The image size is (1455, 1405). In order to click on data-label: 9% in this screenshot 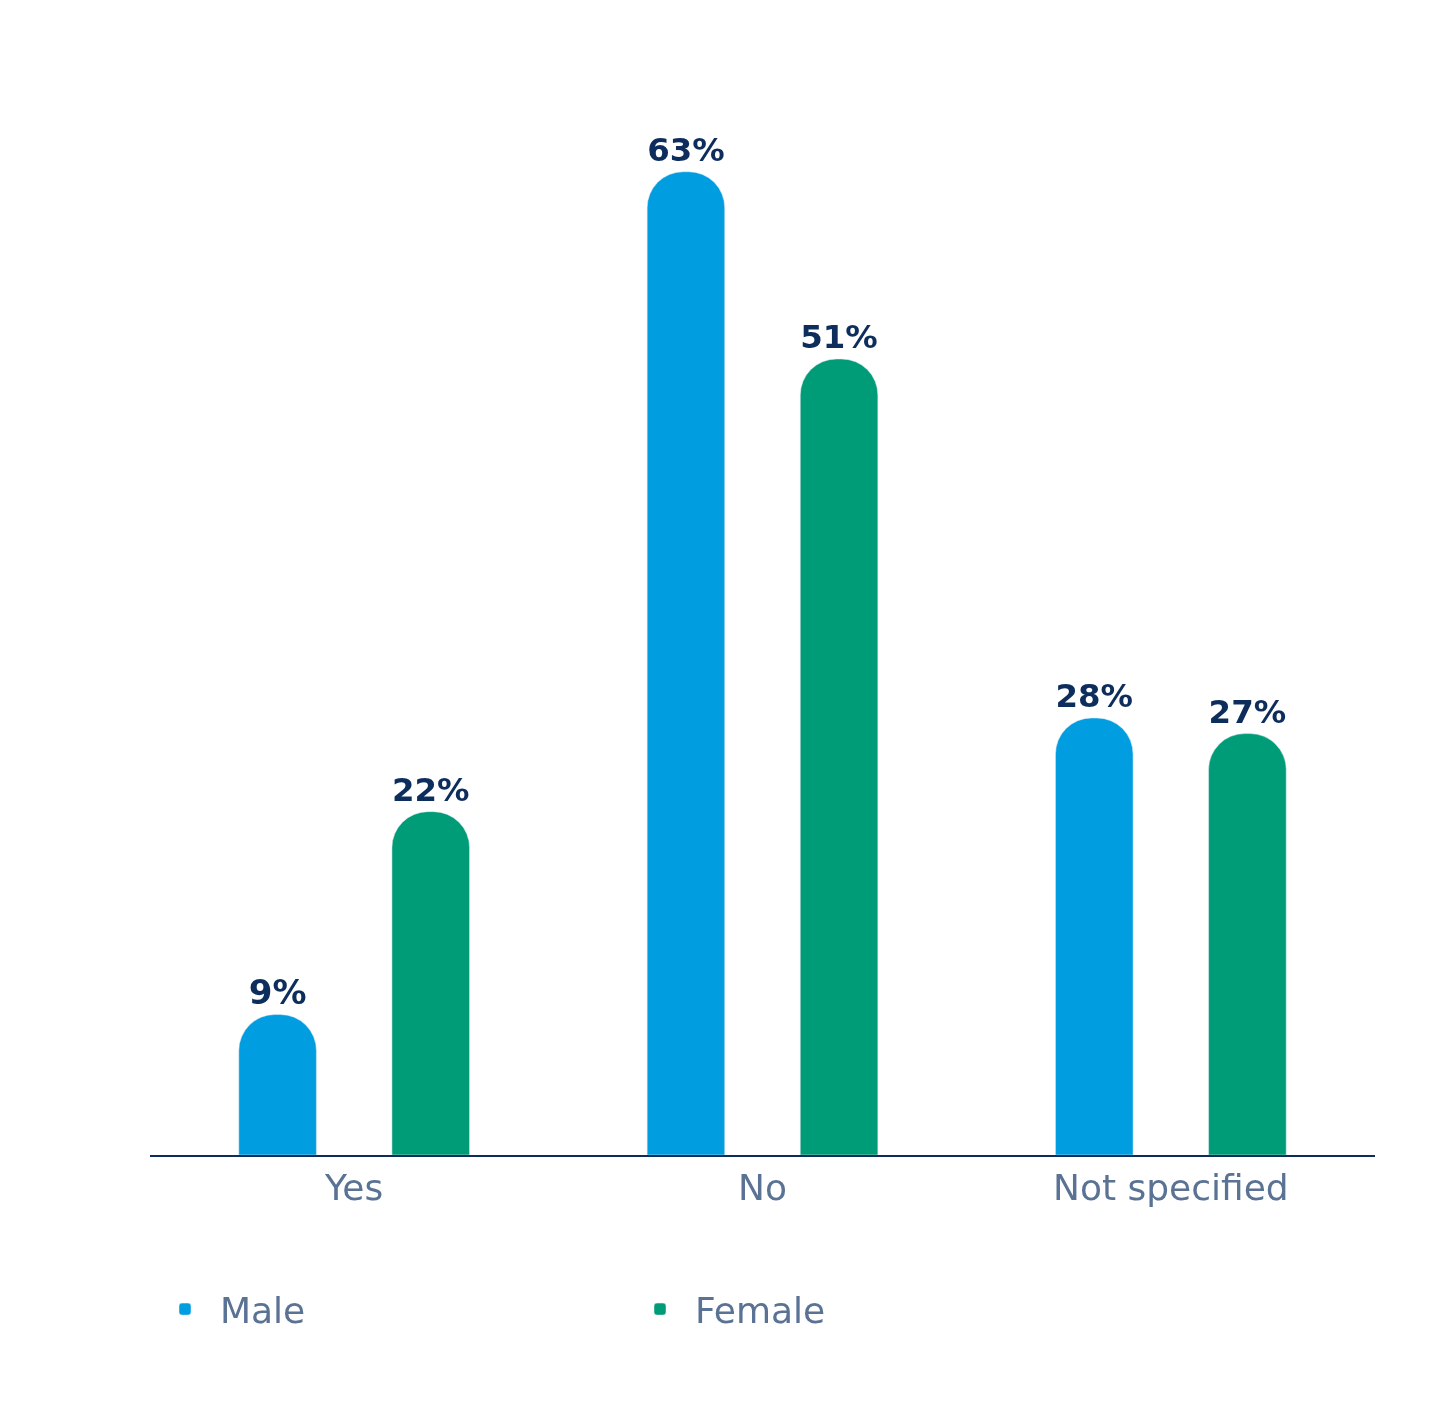, I will do `click(277, 991)`.